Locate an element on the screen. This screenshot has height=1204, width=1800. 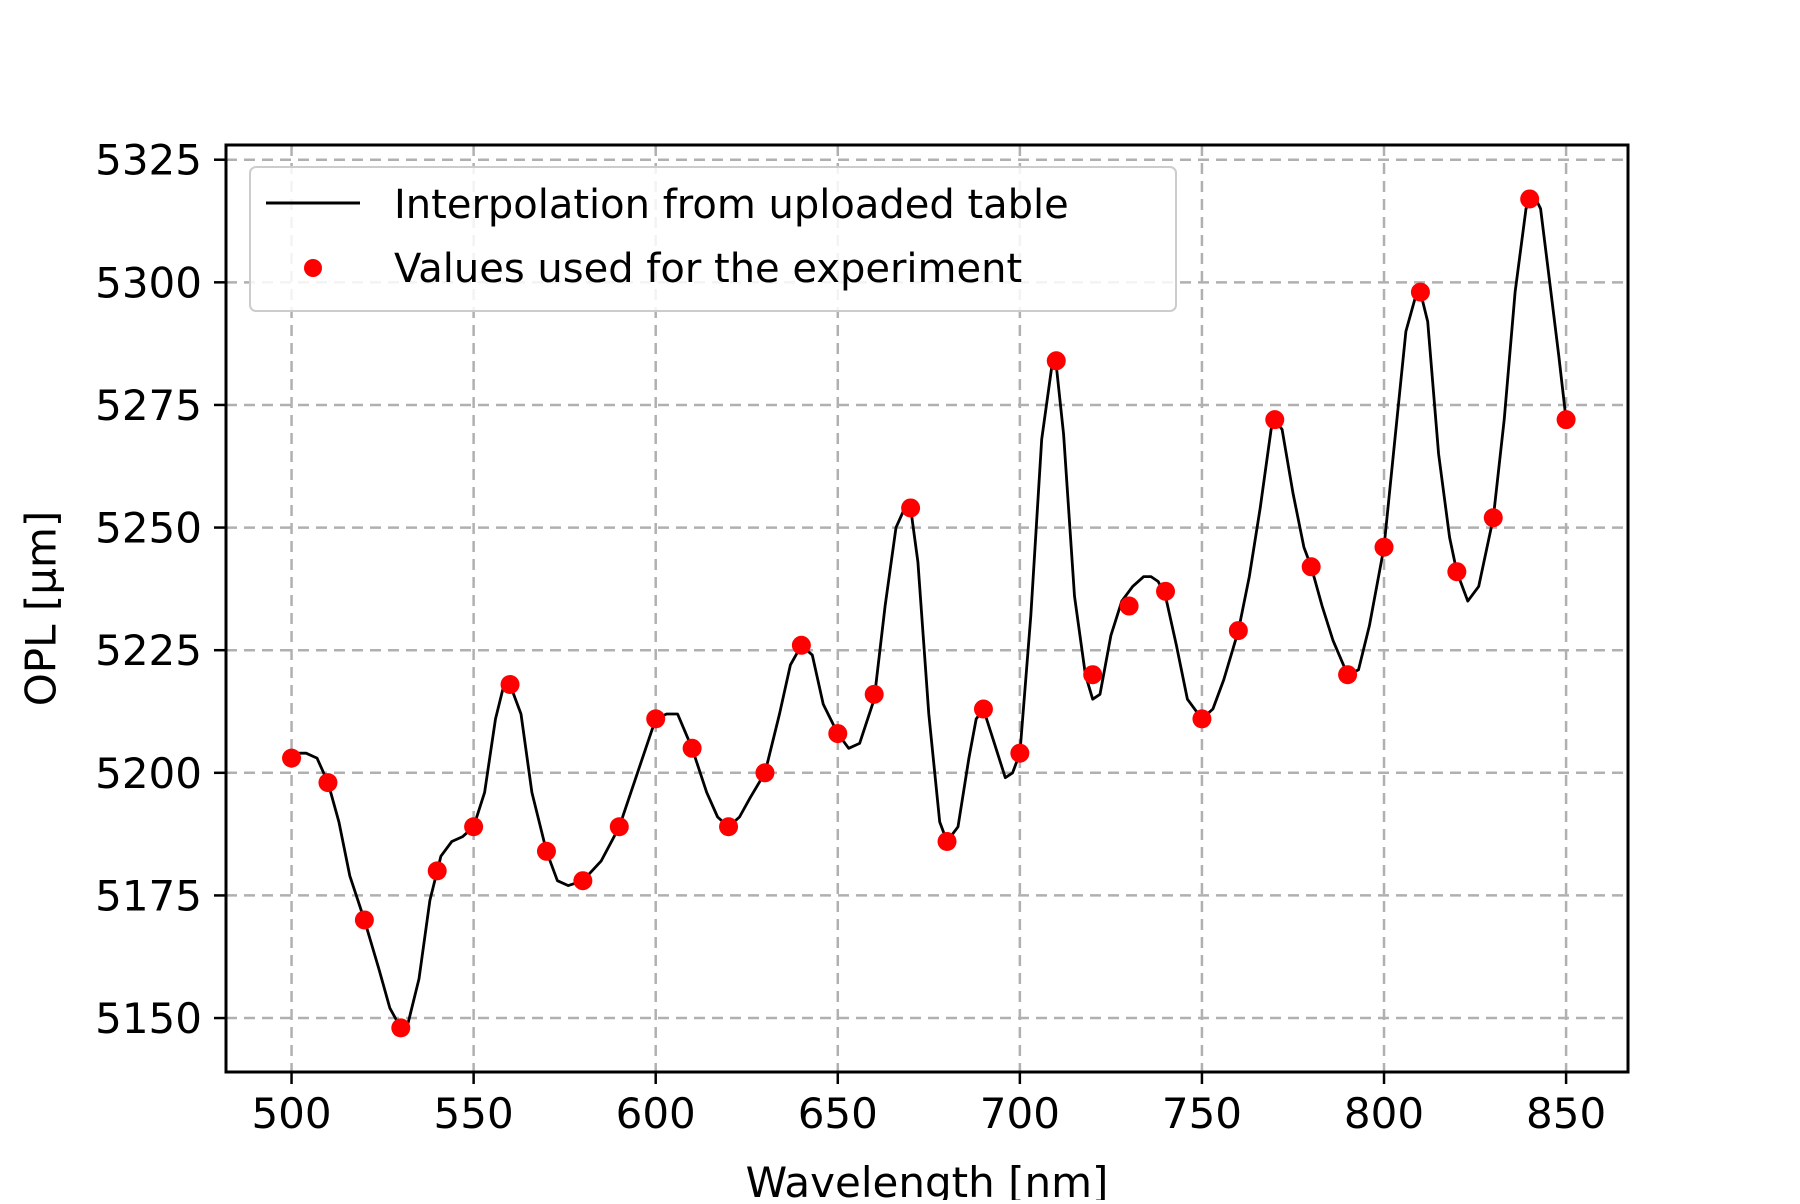
y-tick-label: 5300 is located at coordinates (148, 282).